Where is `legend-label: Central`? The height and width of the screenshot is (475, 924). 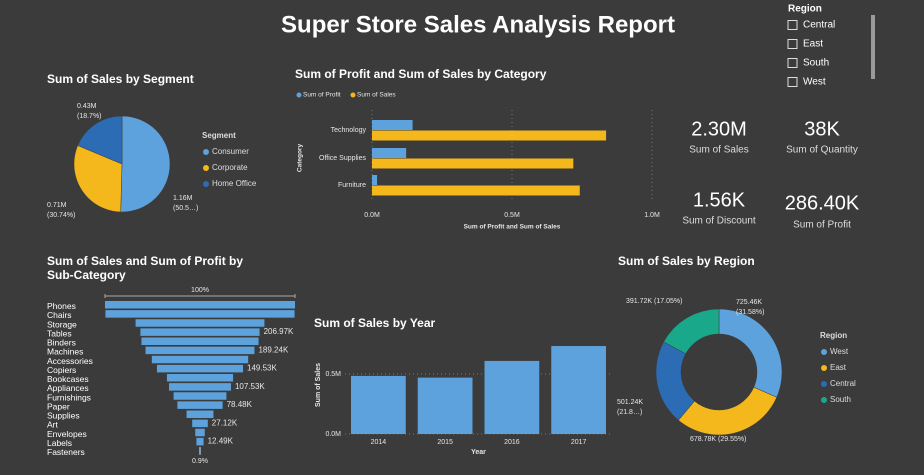 legend-label: Central is located at coordinates (843, 383).